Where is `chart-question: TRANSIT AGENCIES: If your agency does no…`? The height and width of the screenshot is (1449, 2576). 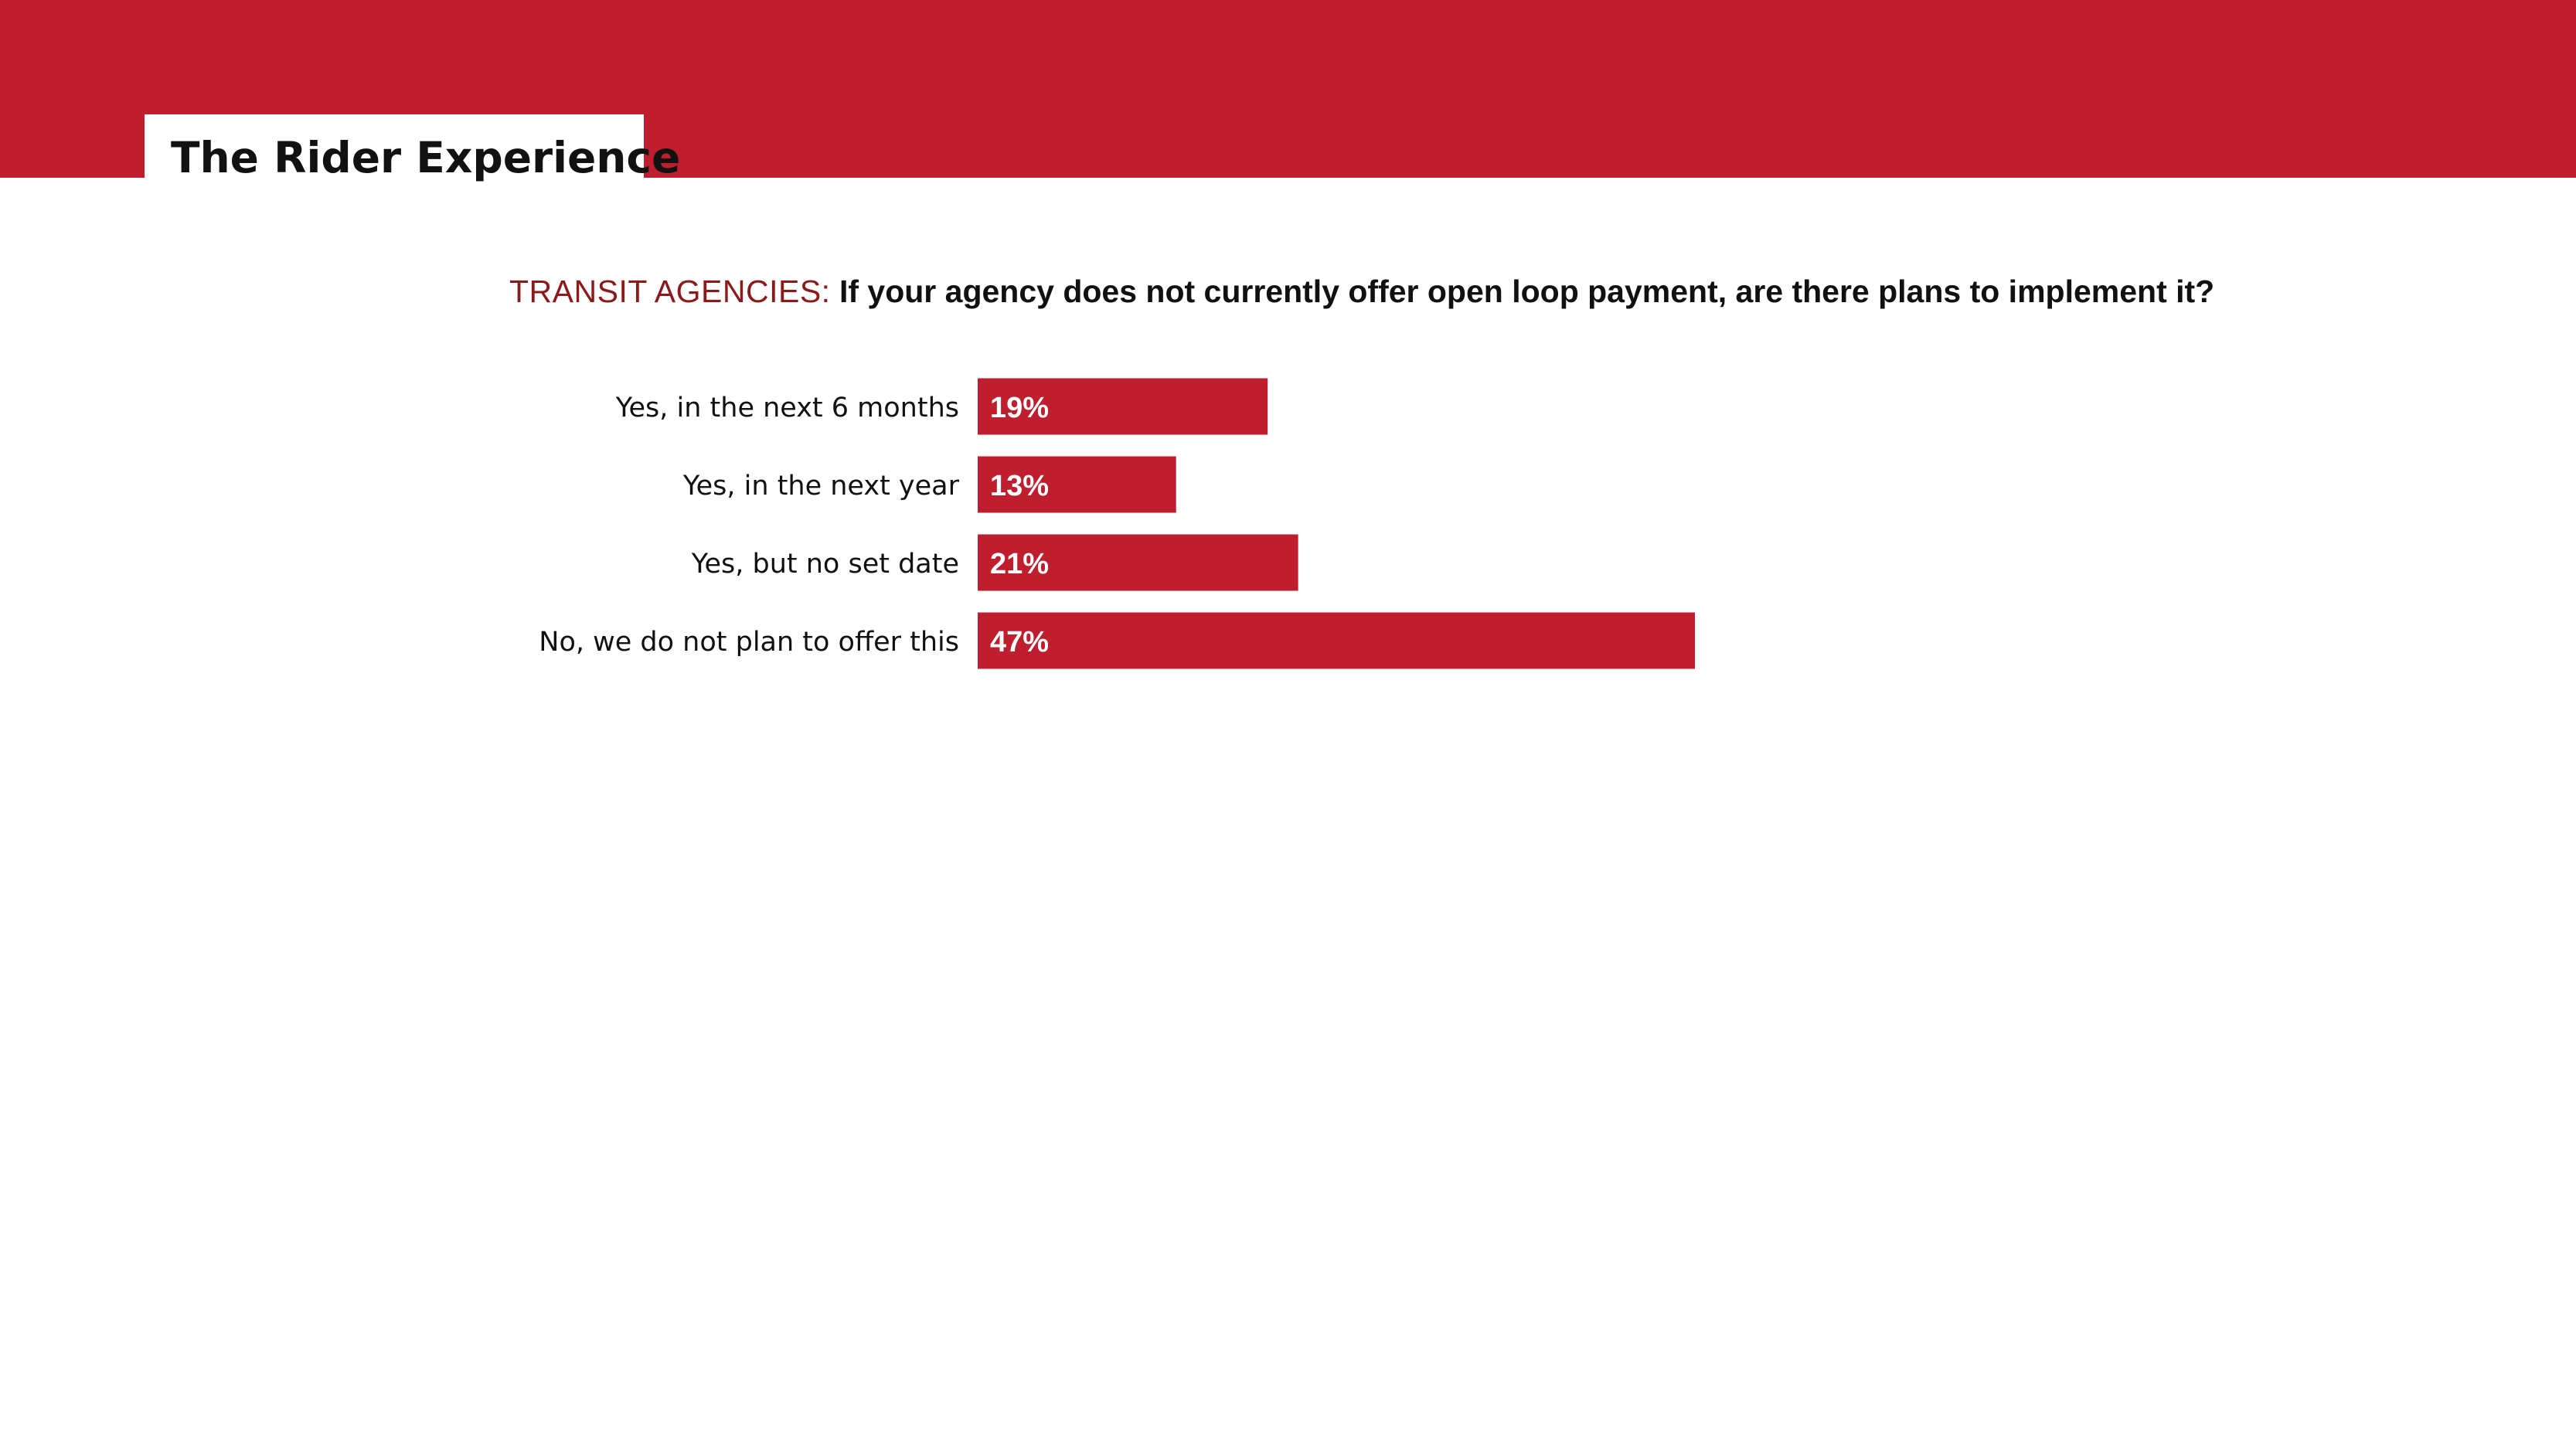 chart-question: TRANSIT AGENCIES: If your agency does no… is located at coordinates (1361, 292).